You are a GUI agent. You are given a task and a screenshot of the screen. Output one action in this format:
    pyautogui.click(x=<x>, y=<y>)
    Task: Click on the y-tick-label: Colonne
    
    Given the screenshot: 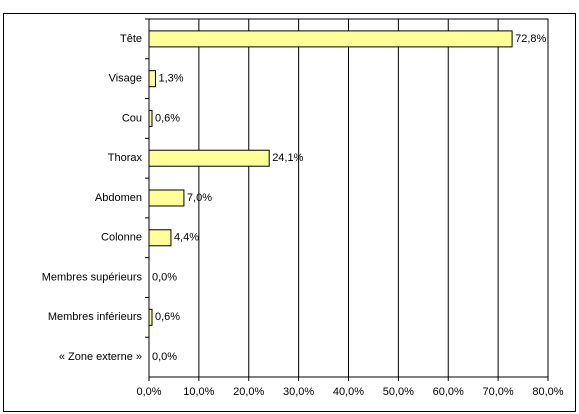 What is the action you would take?
    pyautogui.click(x=121, y=238)
    